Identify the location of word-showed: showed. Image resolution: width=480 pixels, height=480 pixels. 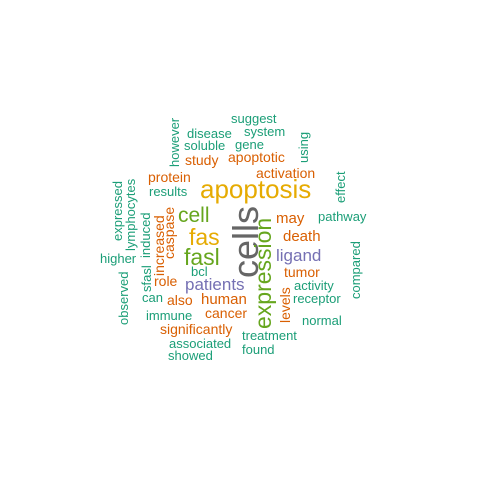
(190, 355).